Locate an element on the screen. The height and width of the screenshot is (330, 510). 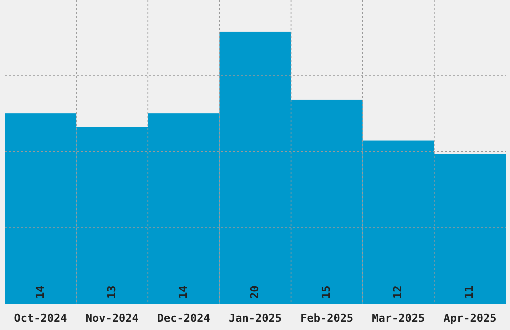
data-label: 15 is located at coordinates (327, 292).